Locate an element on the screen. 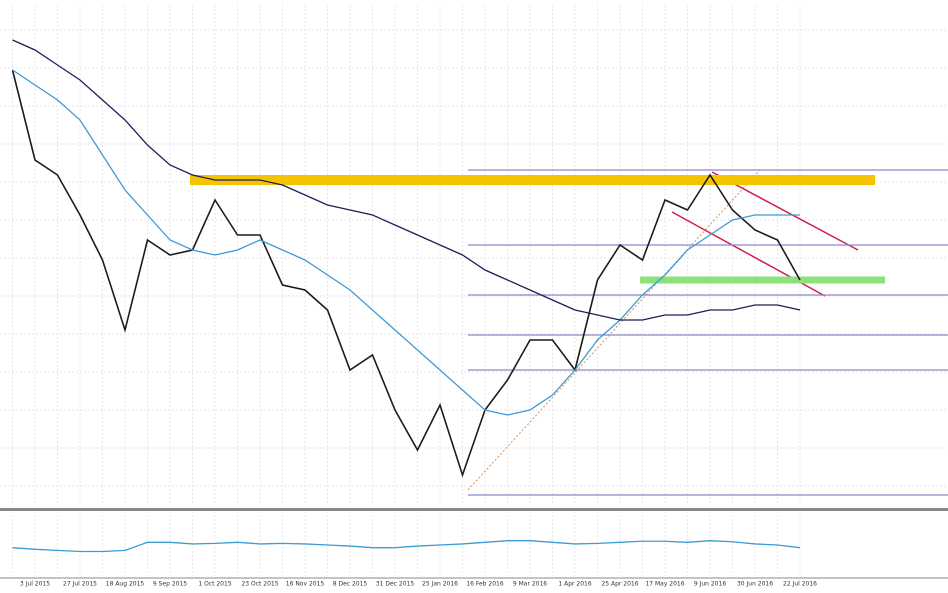 This screenshot has width=948, height=593. x-tick-label: 8 Dec 2015 is located at coordinates (350, 584).